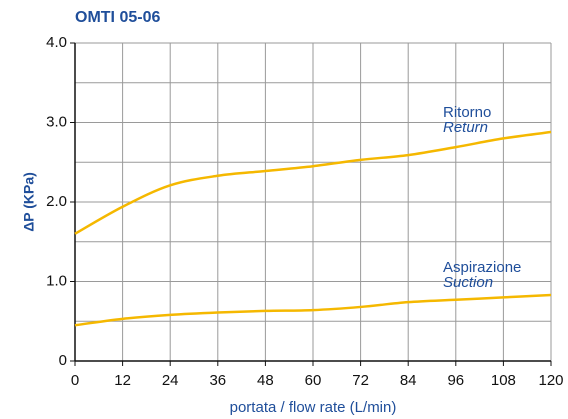  Describe the element at coordinates (63, 360) in the screenshot. I see `y-tick-label: 0` at that location.